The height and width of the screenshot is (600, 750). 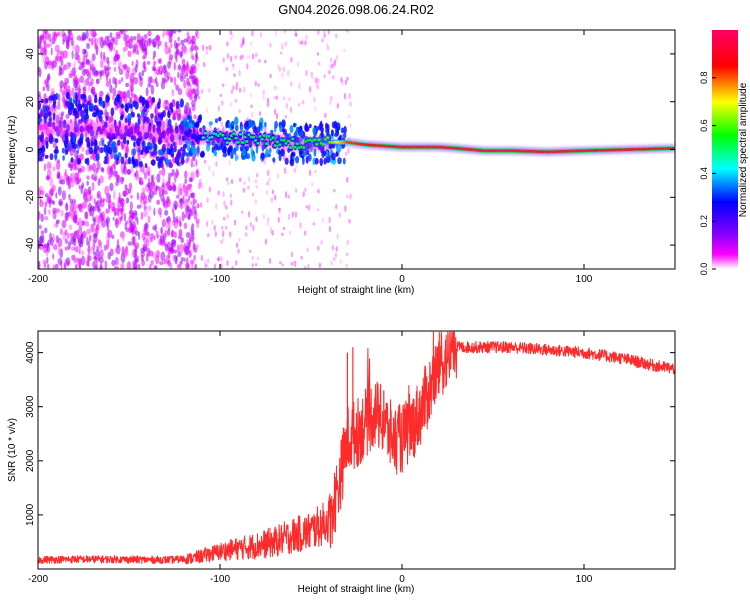 I want to click on y-tick-label: -20, so click(x=30, y=197).